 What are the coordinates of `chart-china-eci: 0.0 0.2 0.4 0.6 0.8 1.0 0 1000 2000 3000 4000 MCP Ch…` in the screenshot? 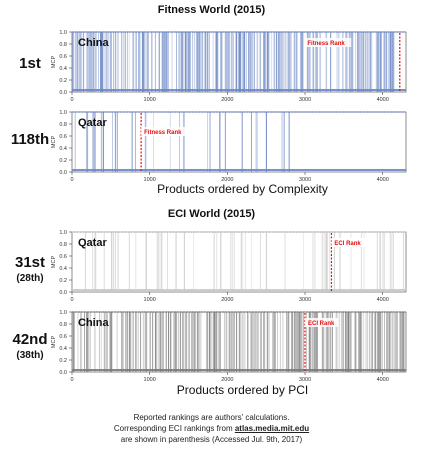 It's located at (229, 346).